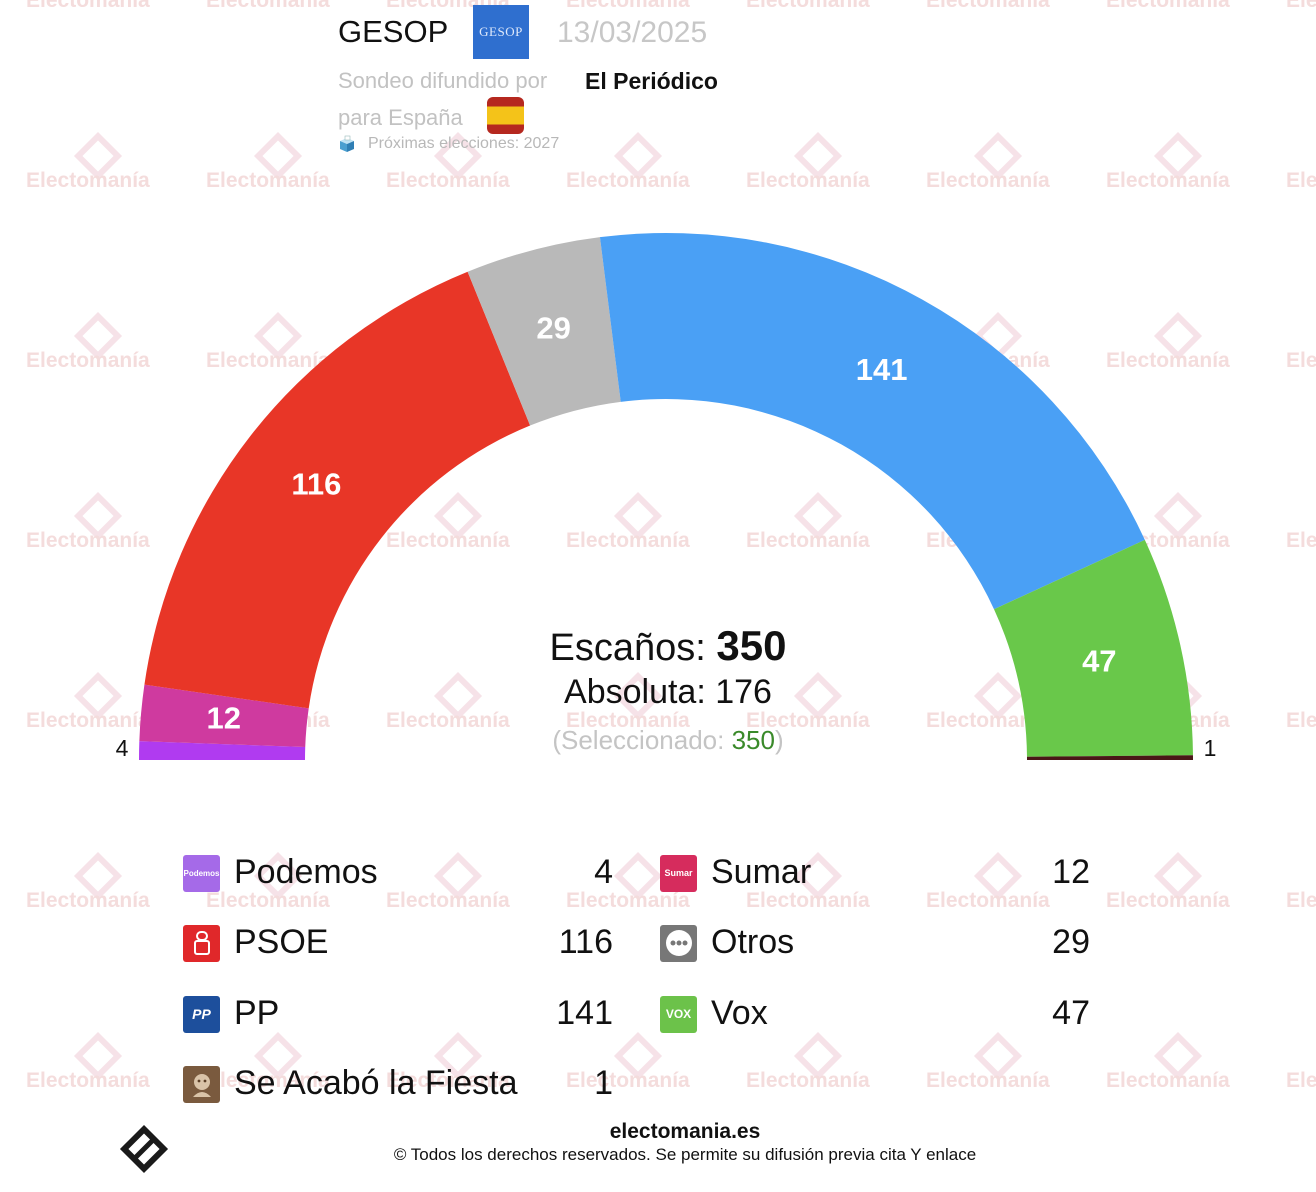 Image resolution: width=1316 pixels, height=1192 pixels. I want to click on selected-value: 350, so click(753, 740).